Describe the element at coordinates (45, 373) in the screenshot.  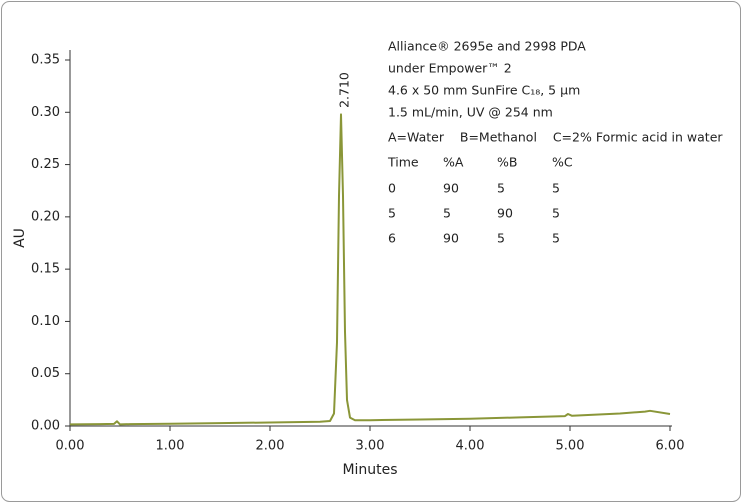
I see `y-tick-label: 0.05` at that location.